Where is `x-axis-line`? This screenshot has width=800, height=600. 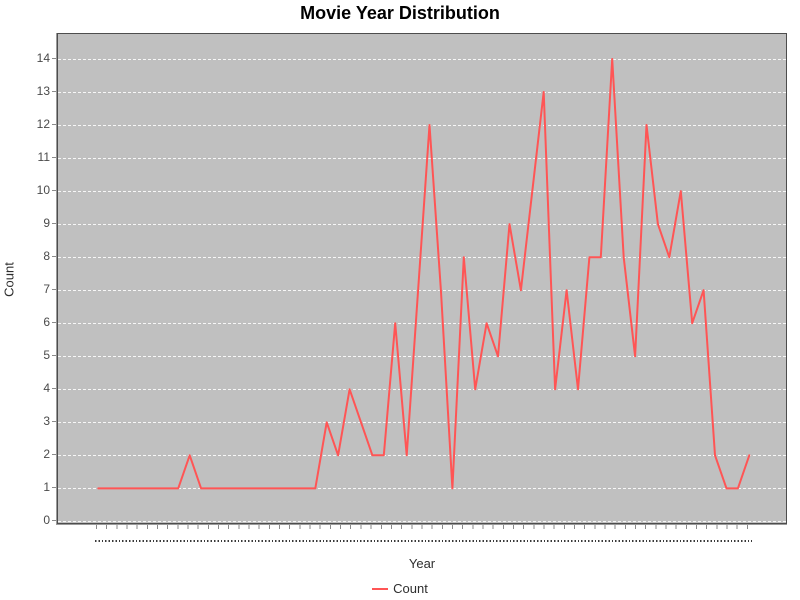
x-axis-line is located at coordinates (422, 524).